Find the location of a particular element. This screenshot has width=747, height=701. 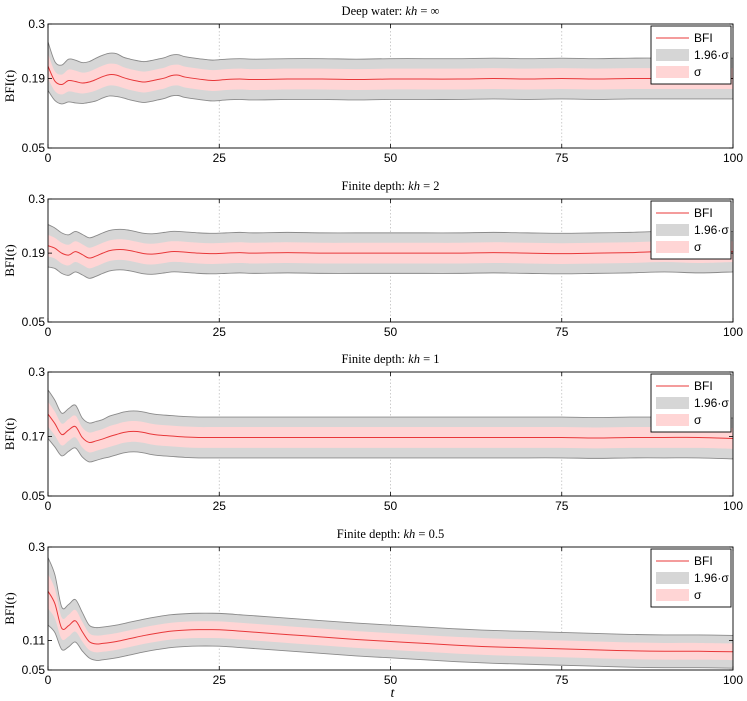

chart-title: Finite depth: kh = 1 is located at coordinates (390, 359).